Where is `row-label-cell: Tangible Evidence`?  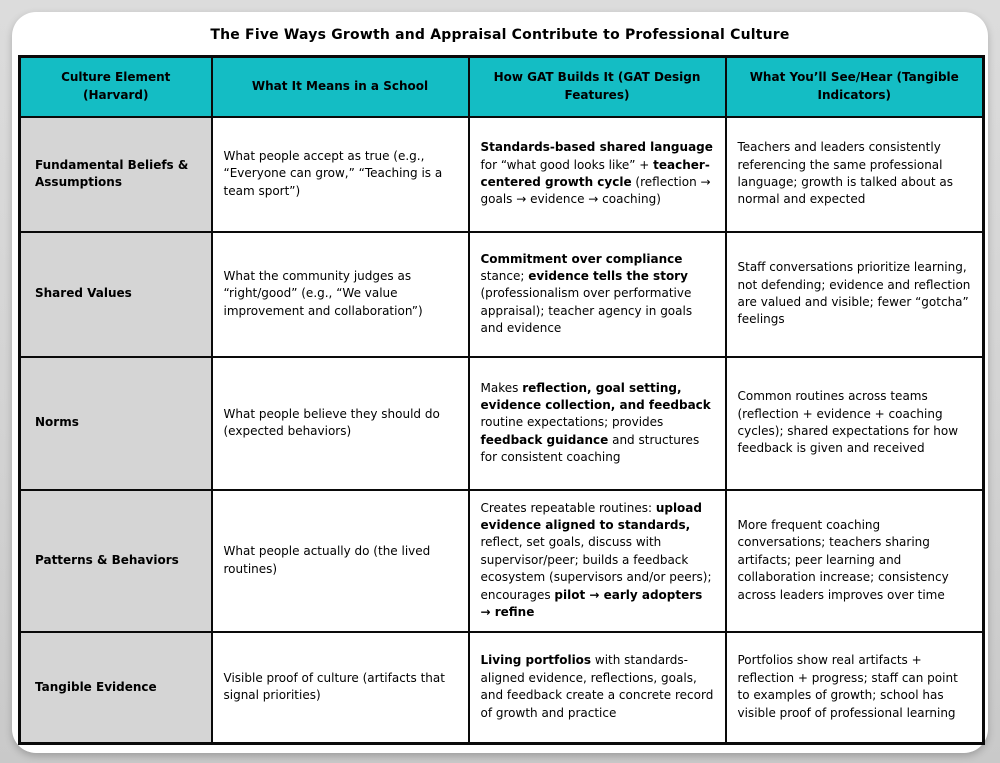
row-label-cell: Tangible Evidence is located at coordinates (115, 687).